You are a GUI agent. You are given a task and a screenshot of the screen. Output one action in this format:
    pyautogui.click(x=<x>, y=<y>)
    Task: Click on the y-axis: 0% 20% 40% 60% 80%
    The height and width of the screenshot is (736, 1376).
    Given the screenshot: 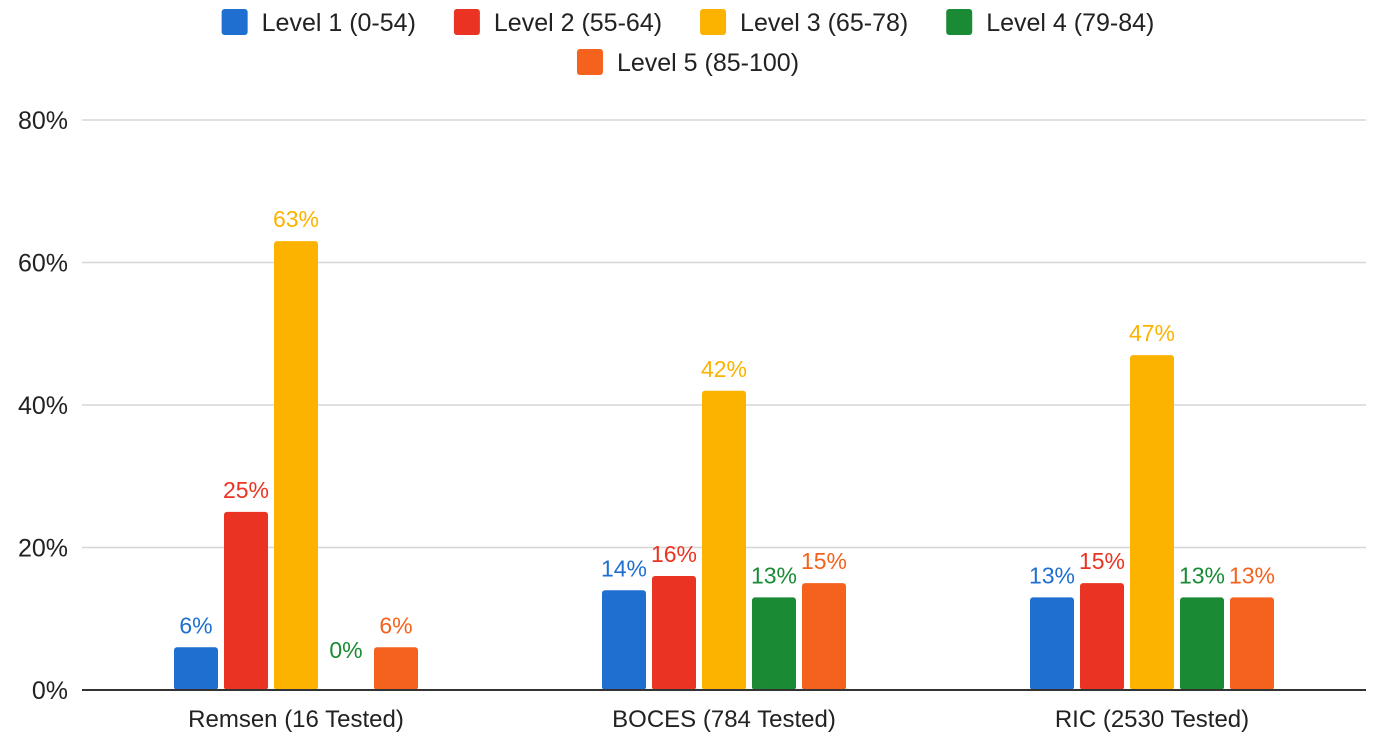 What is the action you would take?
    pyautogui.click(x=43, y=406)
    